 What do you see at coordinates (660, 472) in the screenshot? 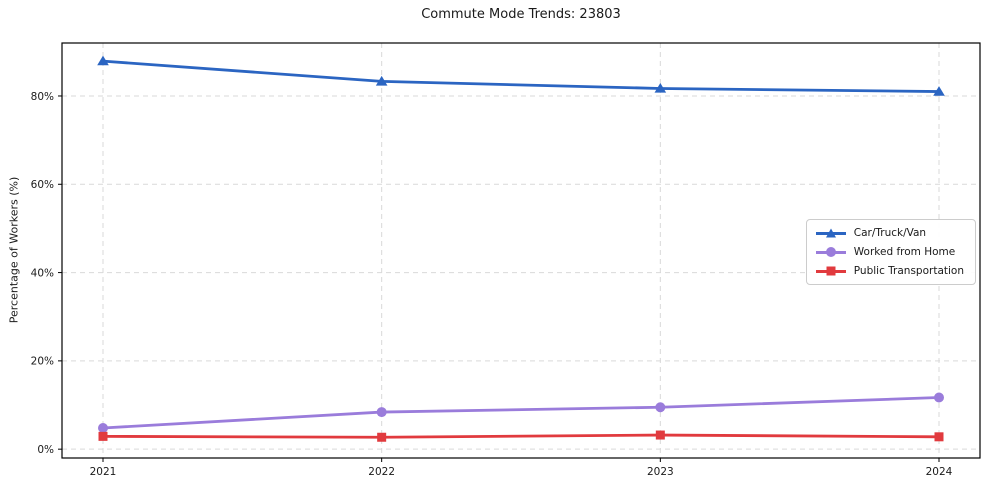
I see `x-tick-label: 2023` at bounding box center [660, 472].